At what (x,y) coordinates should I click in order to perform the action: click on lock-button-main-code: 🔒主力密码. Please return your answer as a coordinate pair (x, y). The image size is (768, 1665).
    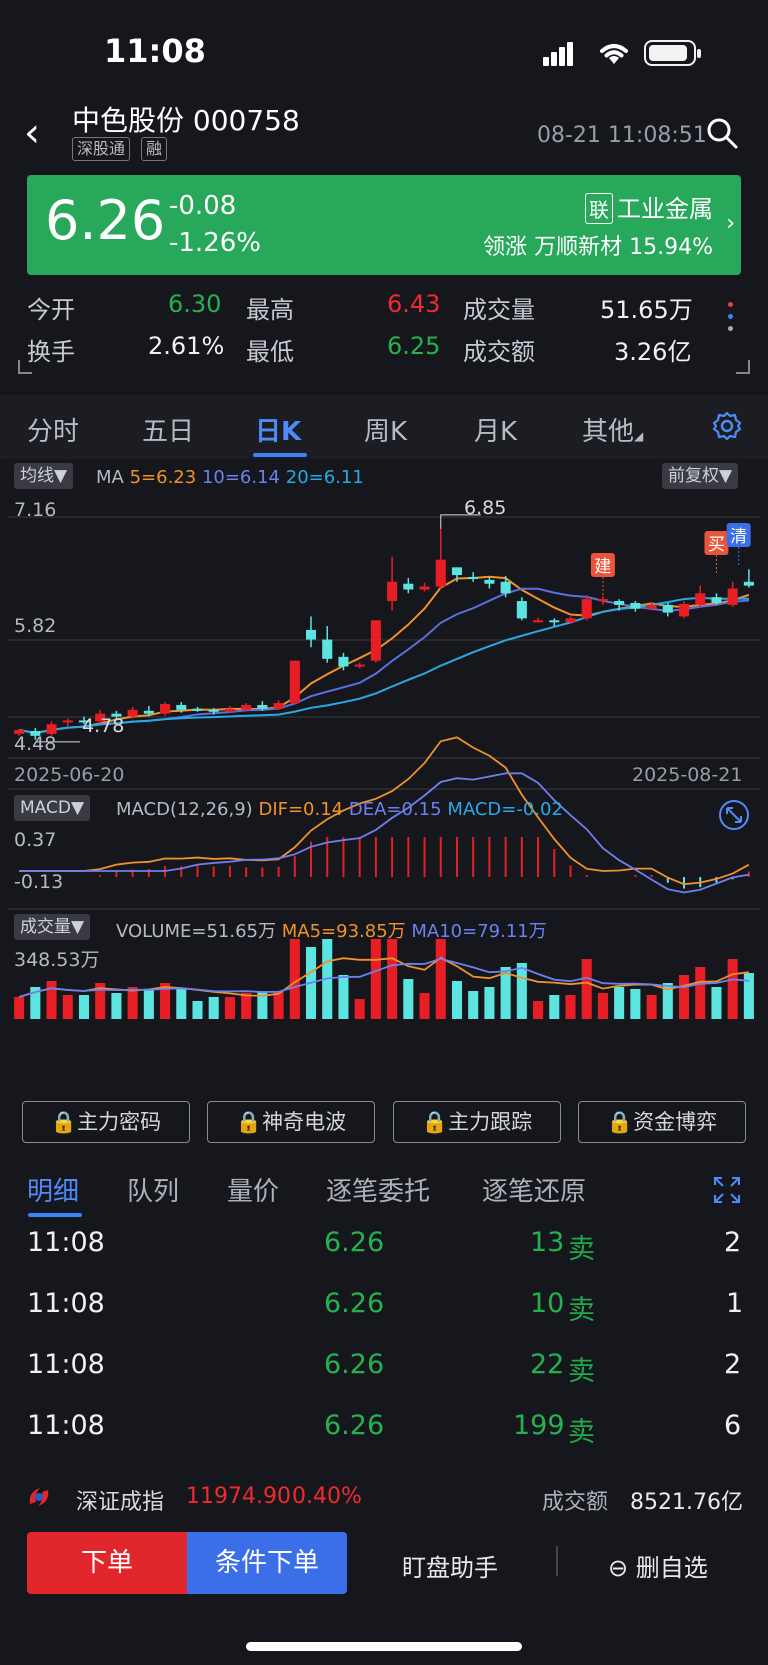
    Looking at the image, I should click on (106, 1122).